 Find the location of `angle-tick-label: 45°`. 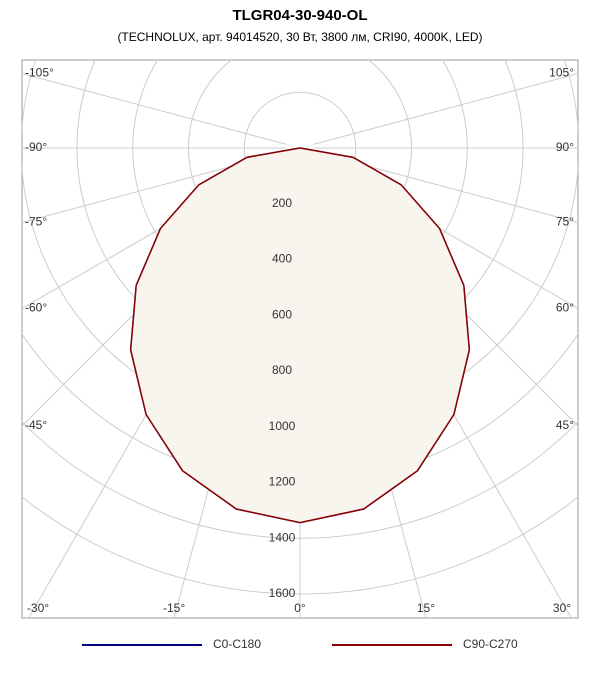

angle-tick-label: 45° is located at coordinates (565, 425).